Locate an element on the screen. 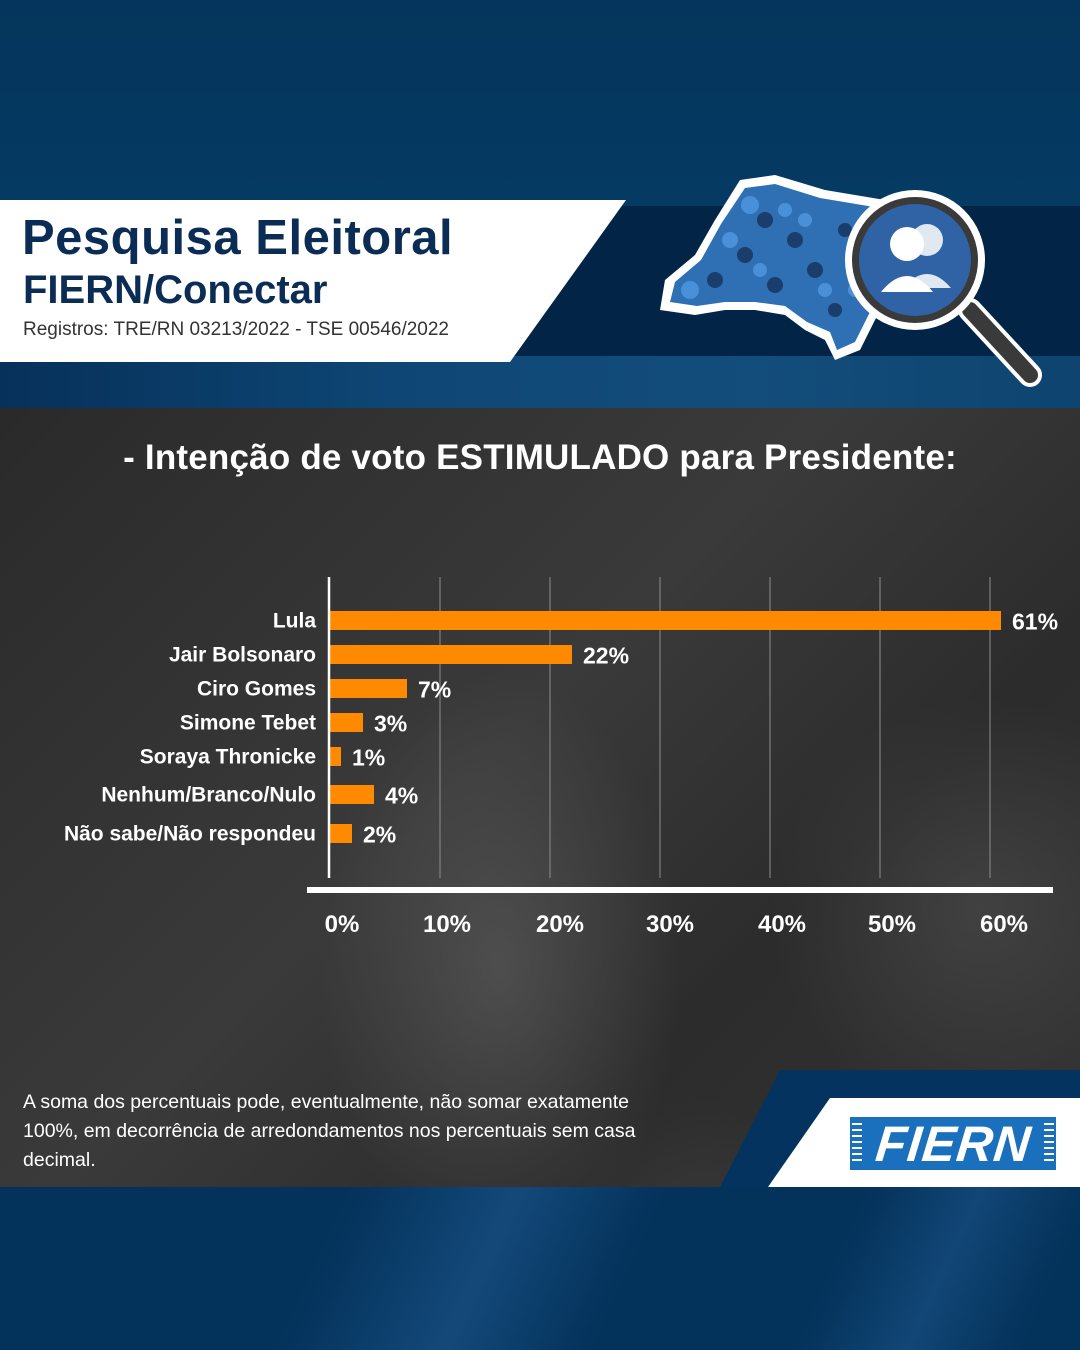 This screenshot has width=1080, height=1350. logo-text: FIERN is located at coordinates (953, 1143).